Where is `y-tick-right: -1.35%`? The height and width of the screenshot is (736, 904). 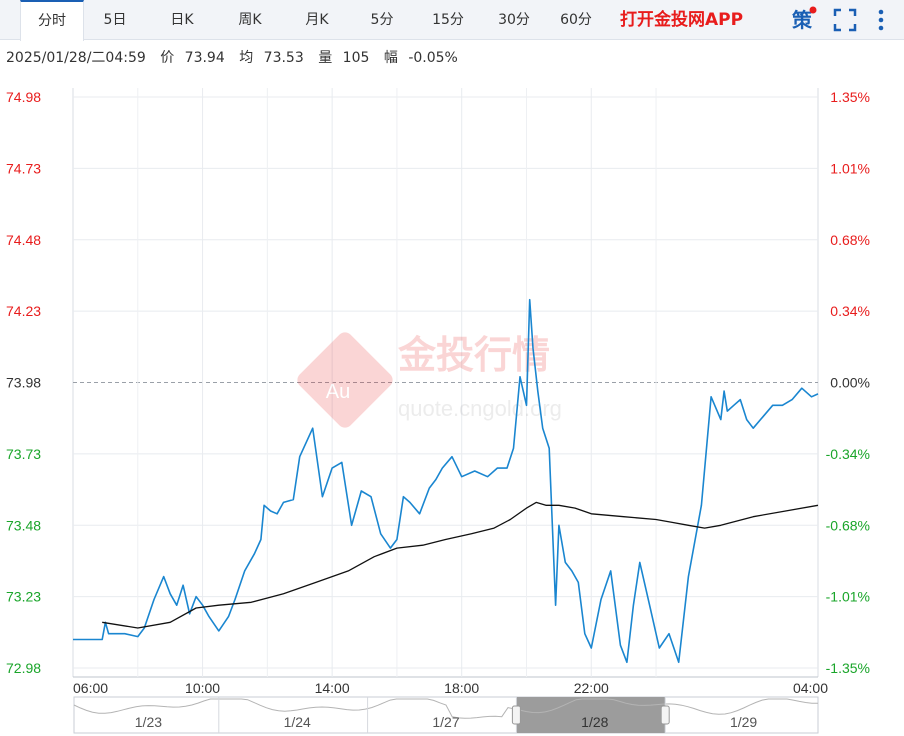 y-tick-right: -1.35% is located at coordinates (848, 668).